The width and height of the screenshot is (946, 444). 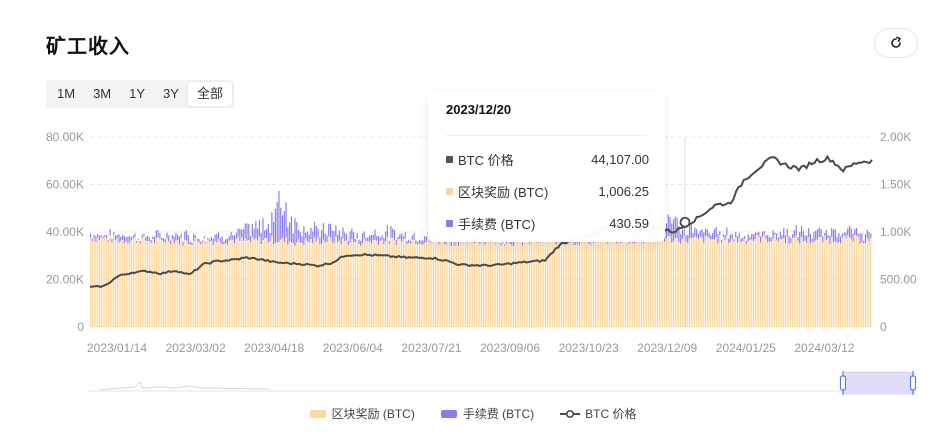 I want to click on tooltip-divider, so click(x=546, y=135).